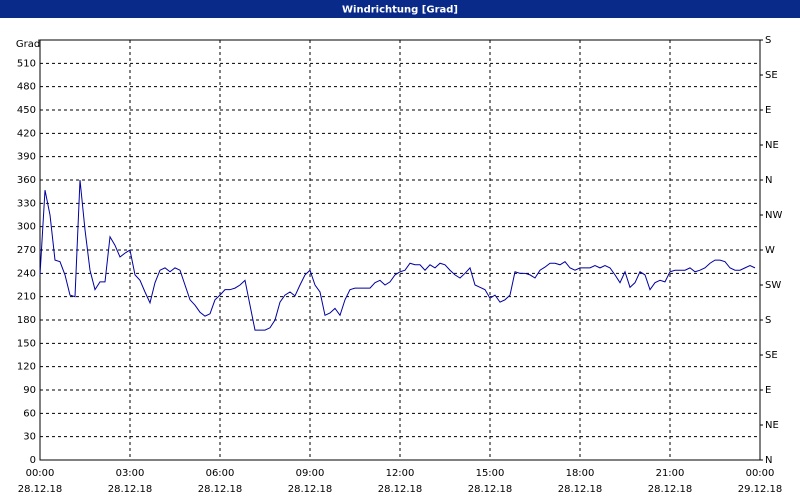  I want to click on title-bar, so click(400, 9).